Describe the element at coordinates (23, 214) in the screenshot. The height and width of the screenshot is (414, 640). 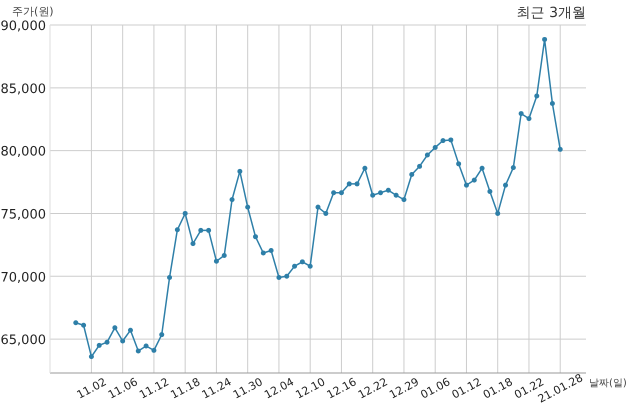
I see `y-tick-label: 75,000` at that location.